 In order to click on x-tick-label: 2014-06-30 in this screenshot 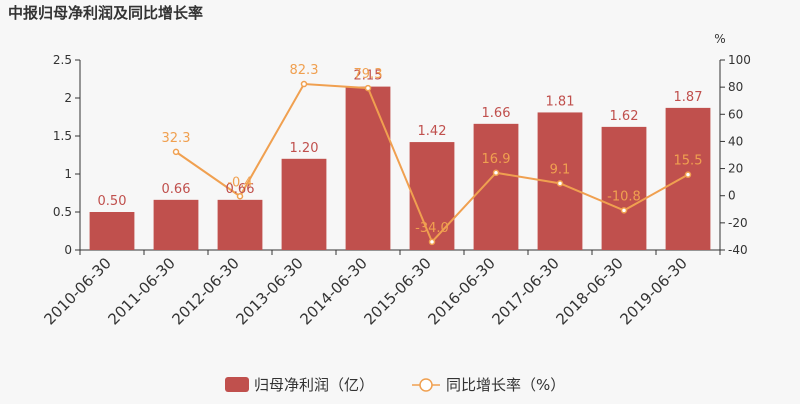, I will do `click(333, 291)`.